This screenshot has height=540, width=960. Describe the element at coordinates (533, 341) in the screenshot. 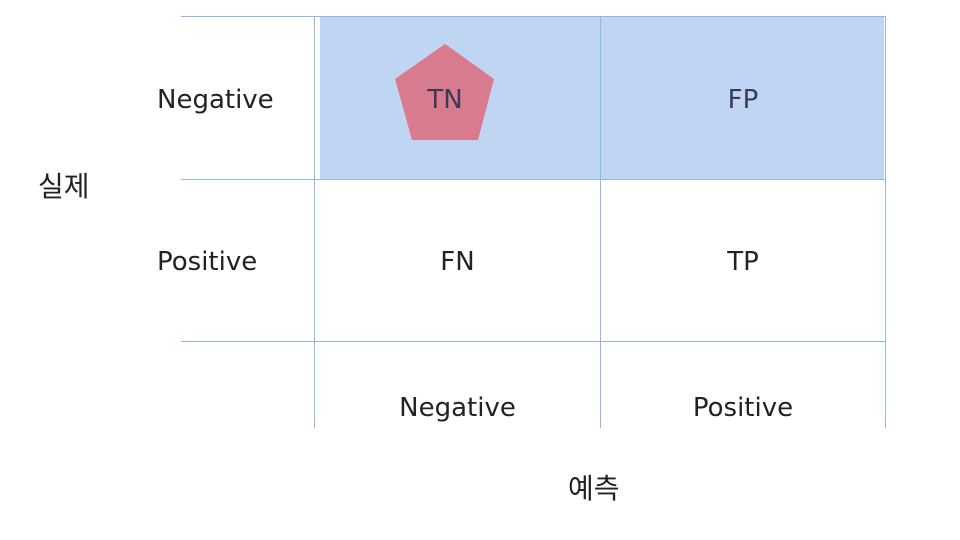

I see `grid-line-bottom` at that location.